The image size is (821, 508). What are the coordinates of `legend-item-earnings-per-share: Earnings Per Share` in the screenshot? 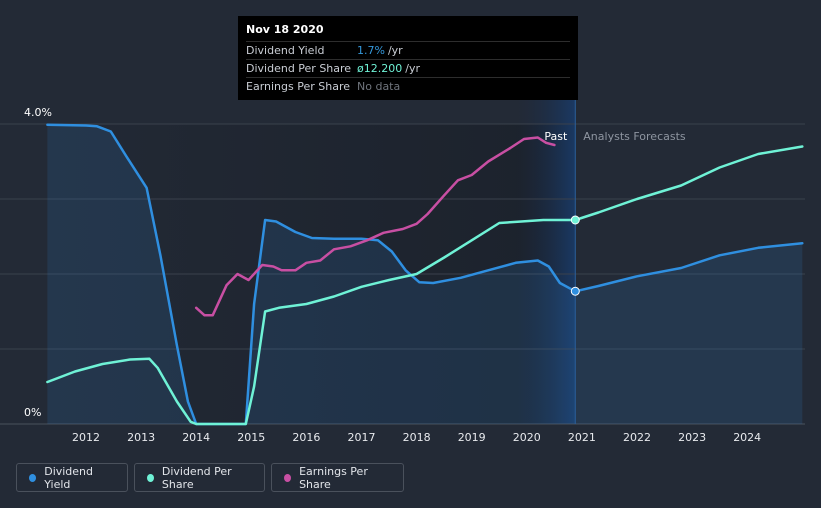 It's located at (337, 477).